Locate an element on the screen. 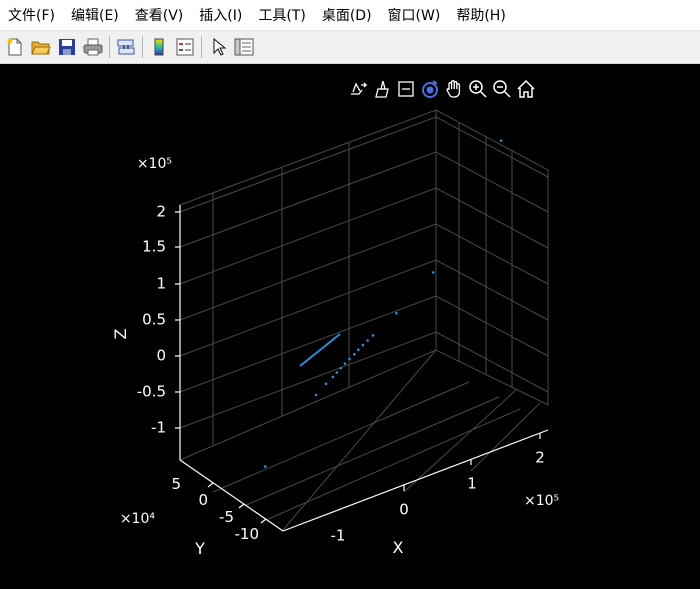  x-tick-label: 2 is located at coordinates (540, 458).